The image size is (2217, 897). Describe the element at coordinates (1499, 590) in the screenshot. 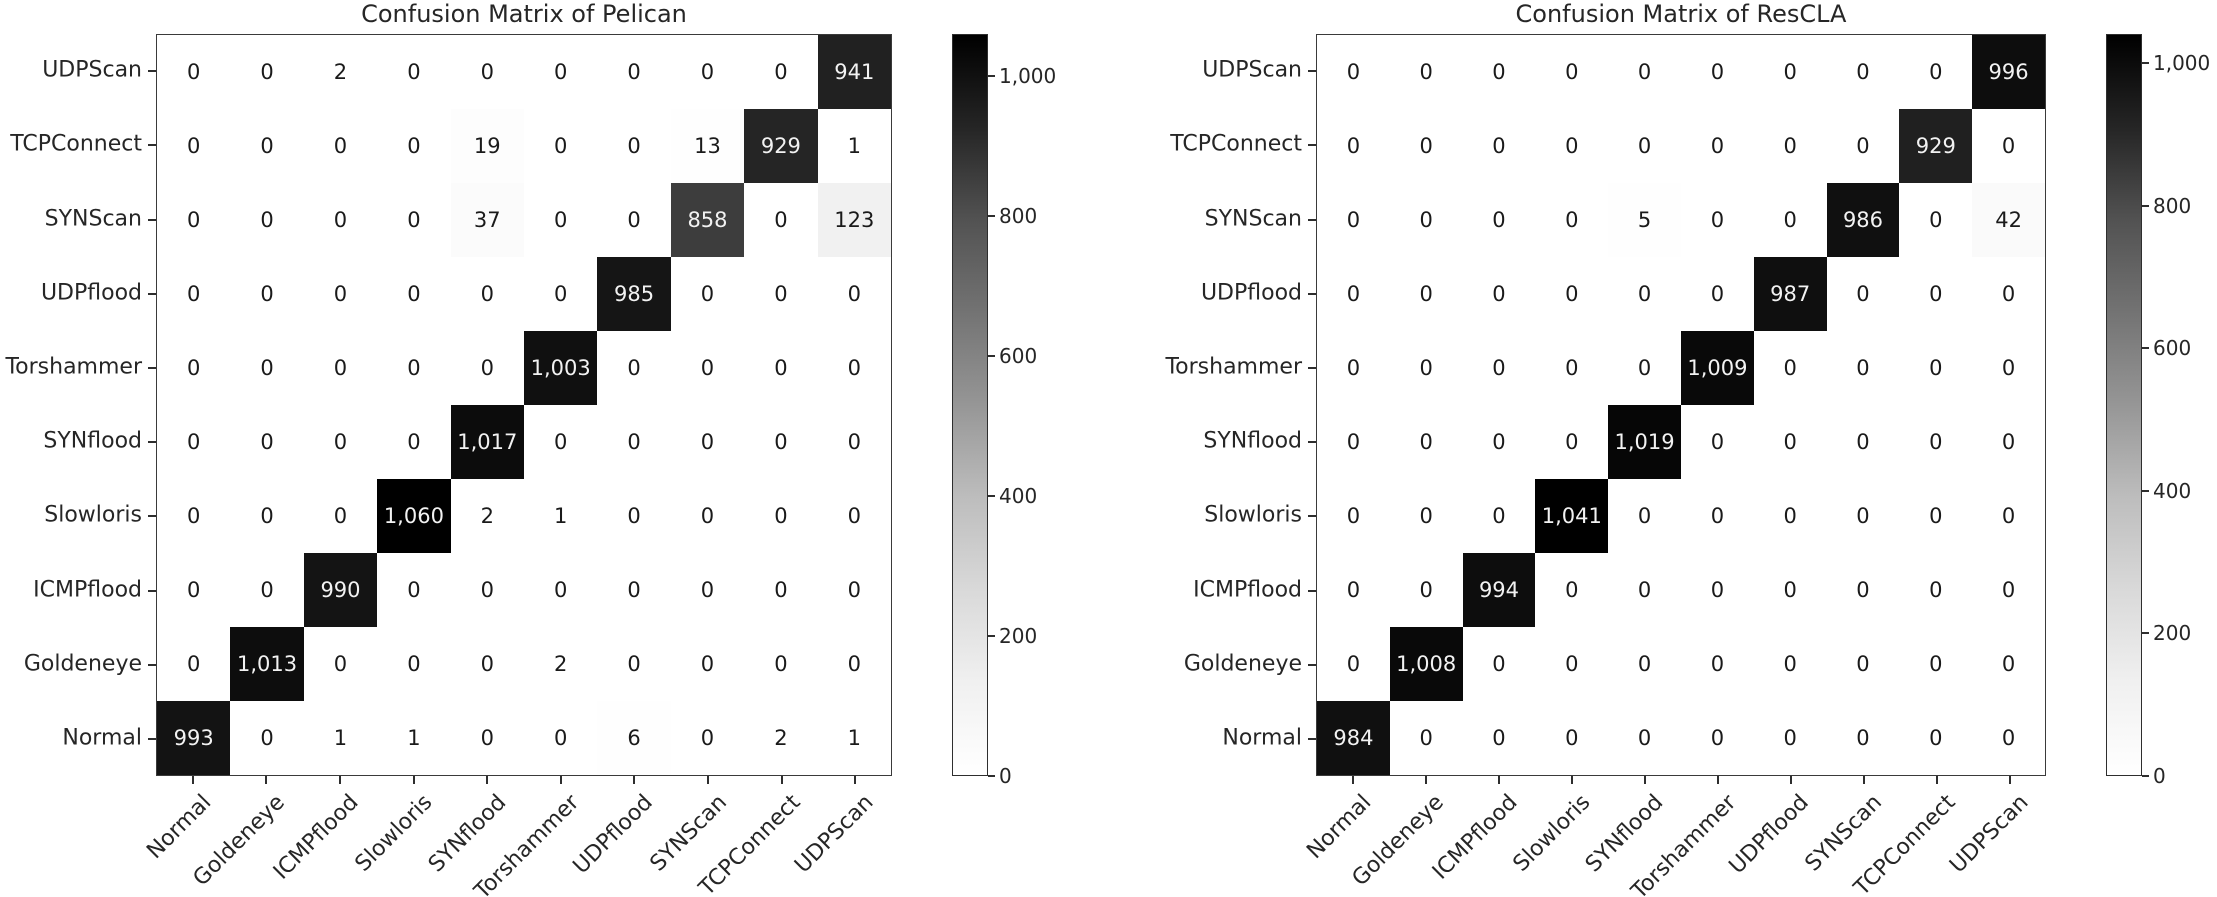

I see `heatmap-cell: 994` at that location.